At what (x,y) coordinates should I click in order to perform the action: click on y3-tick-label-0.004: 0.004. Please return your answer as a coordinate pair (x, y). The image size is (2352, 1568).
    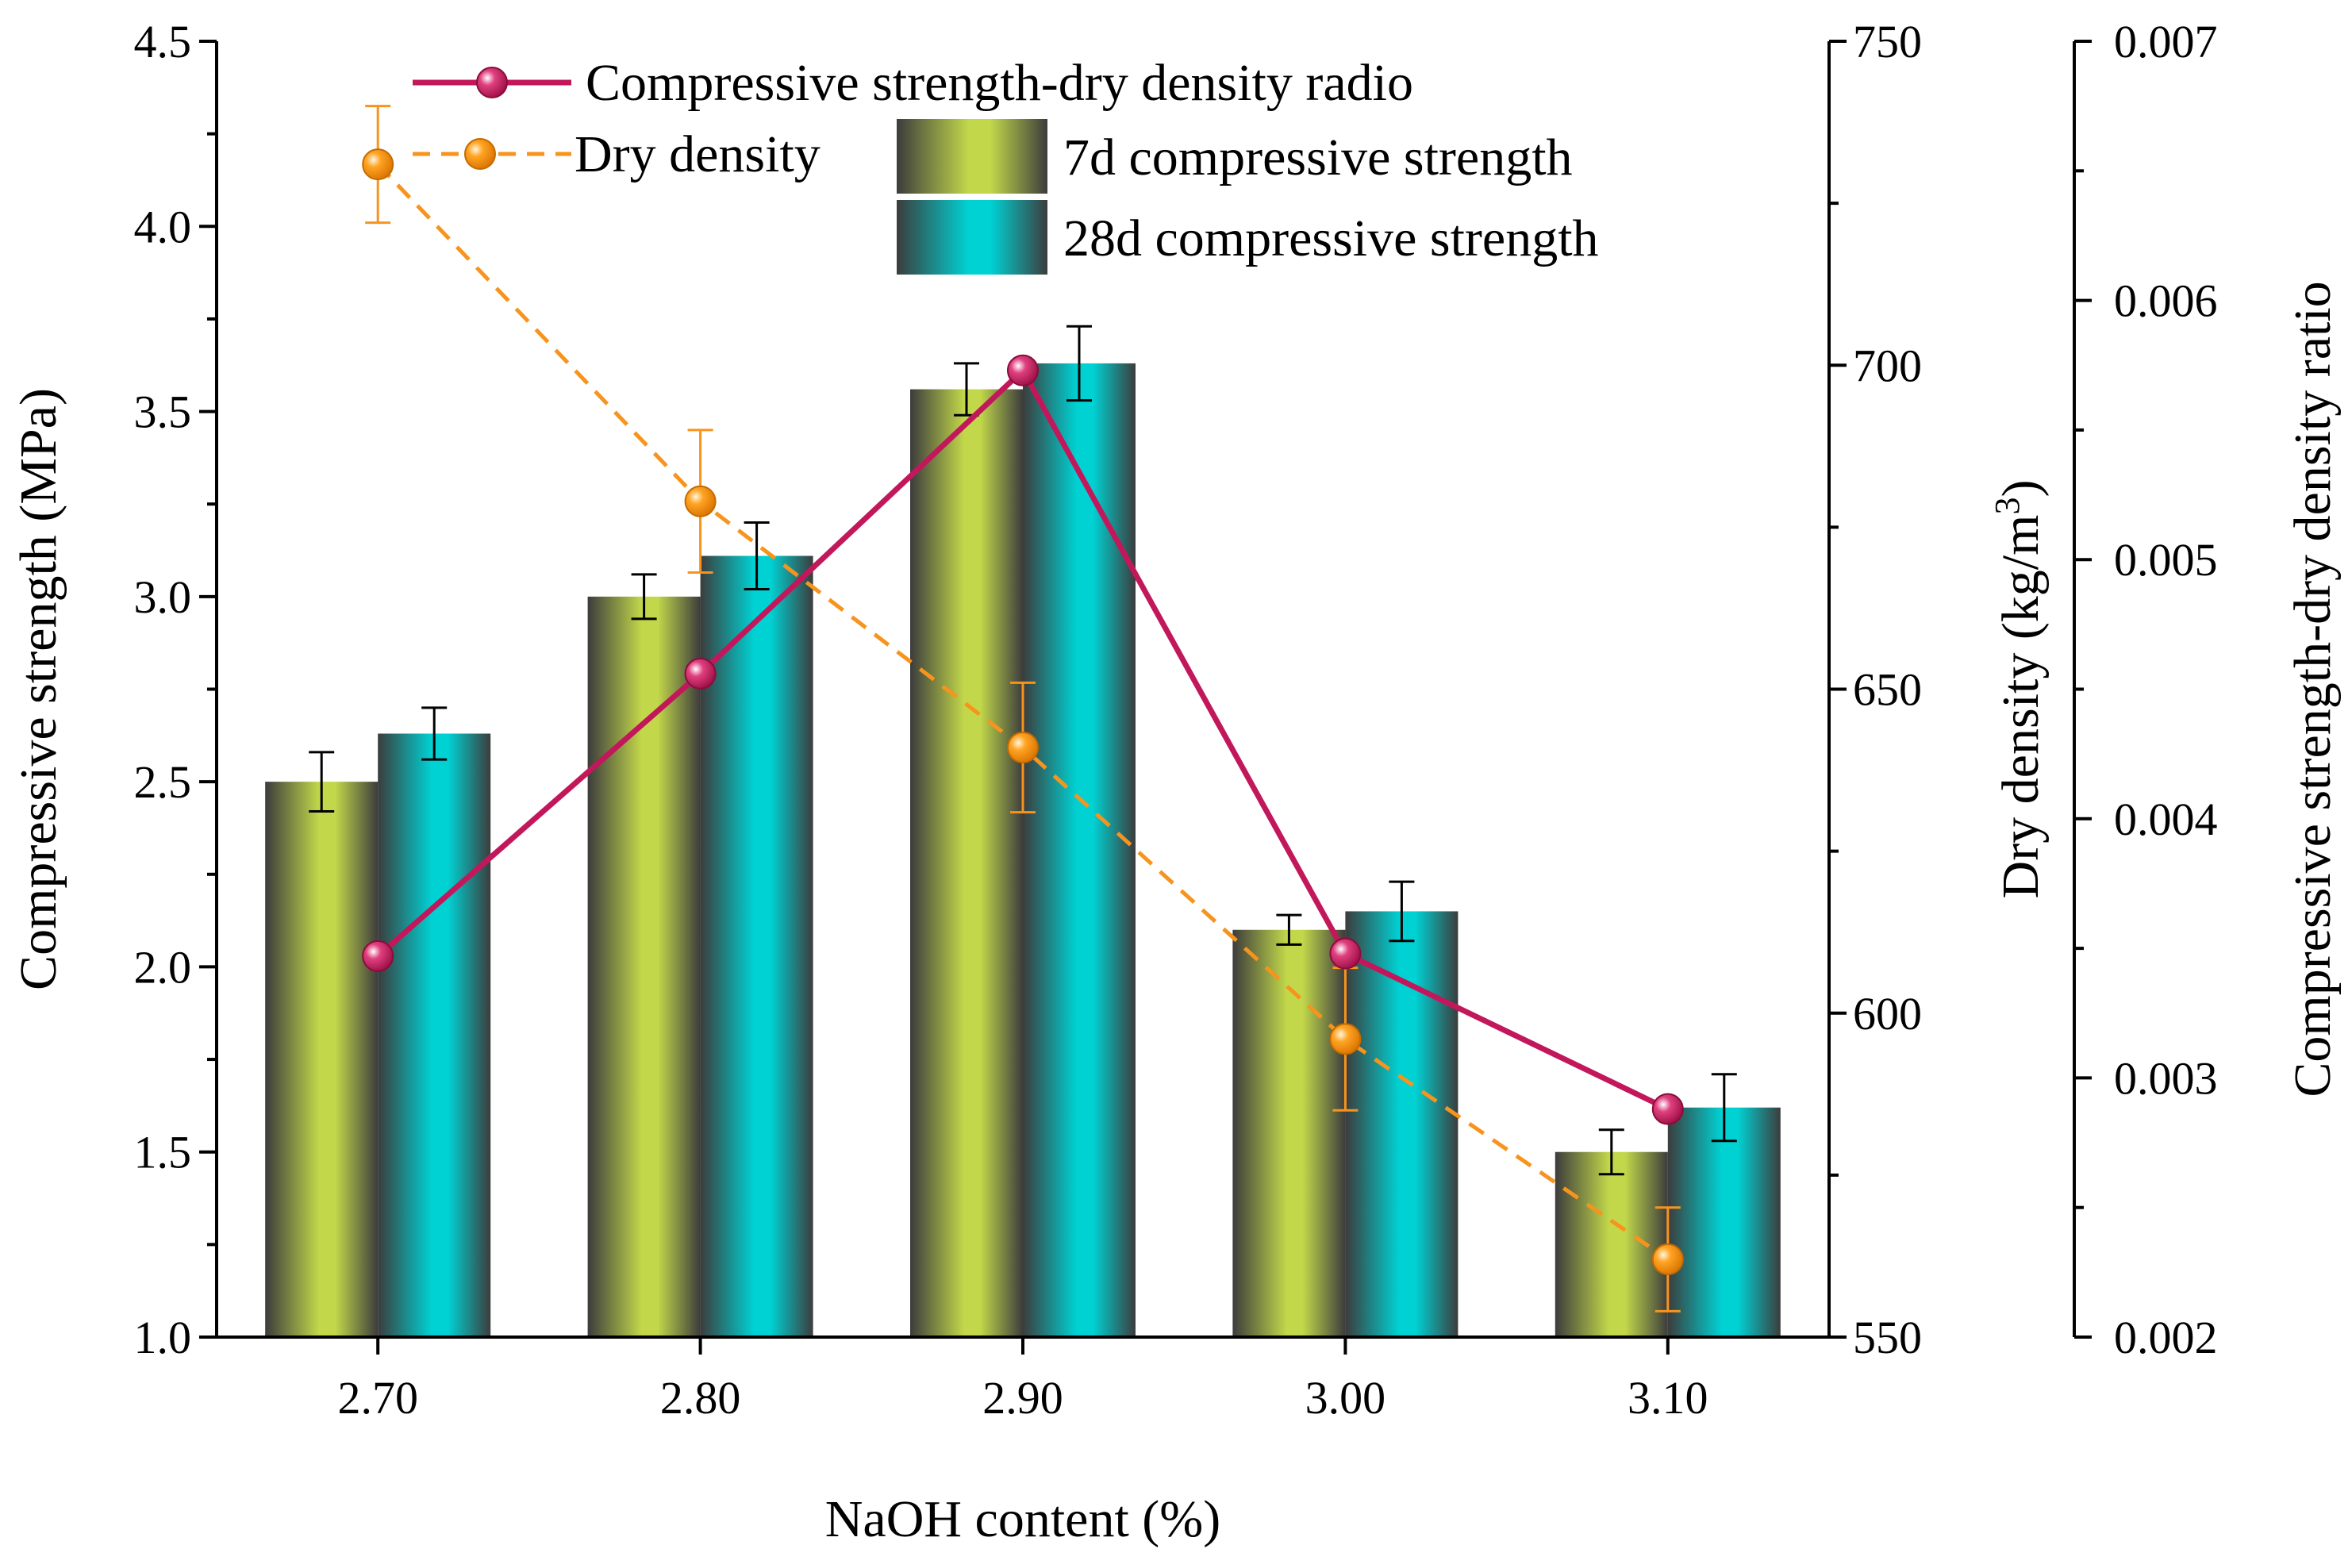
    Looking at the image, I should click on (2166, 819).